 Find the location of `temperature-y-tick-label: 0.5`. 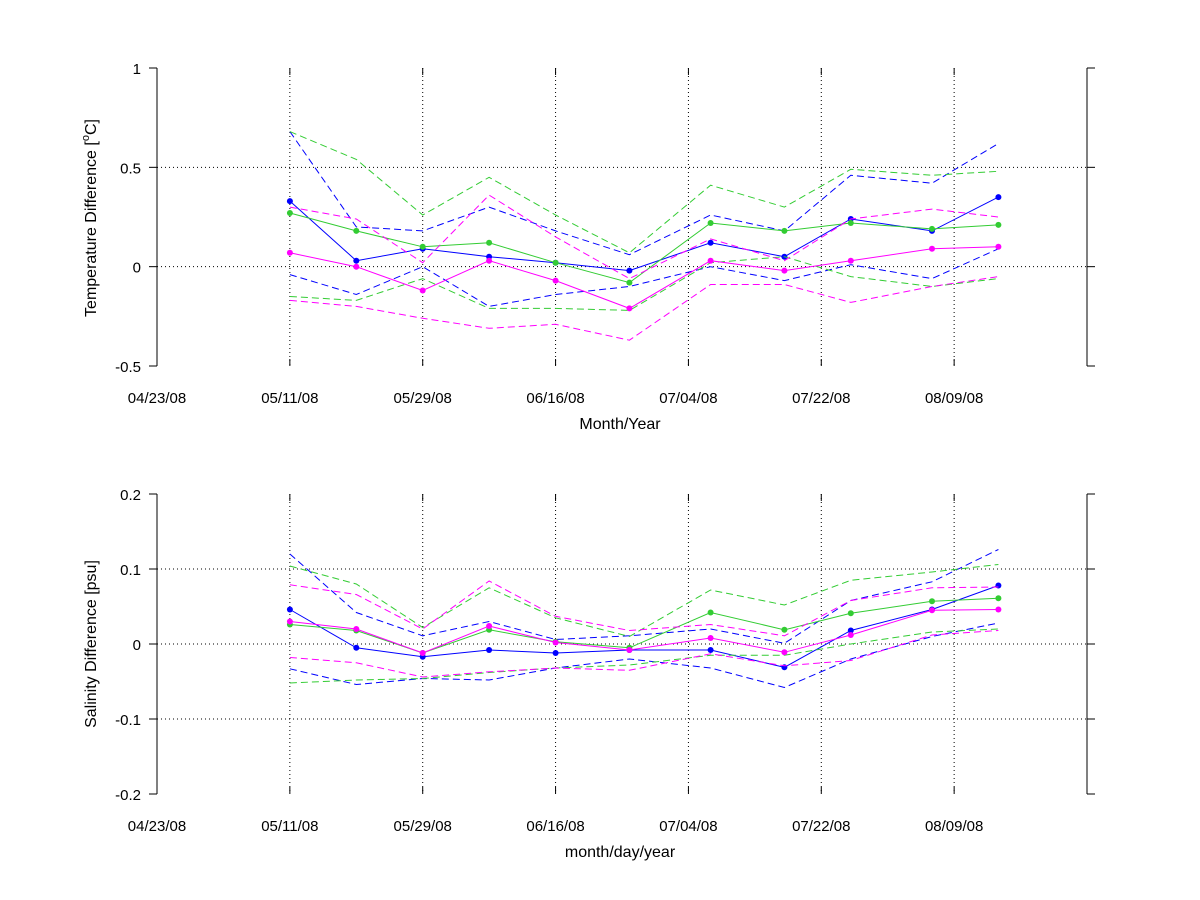

temperature-y-tick-label: 0.5 is located at coordinates (130, 168).